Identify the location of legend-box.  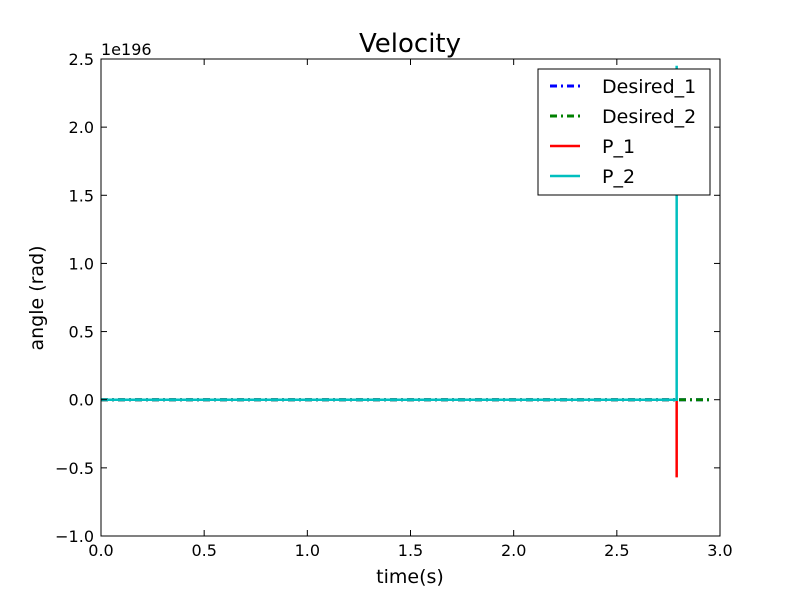
(624, 132).